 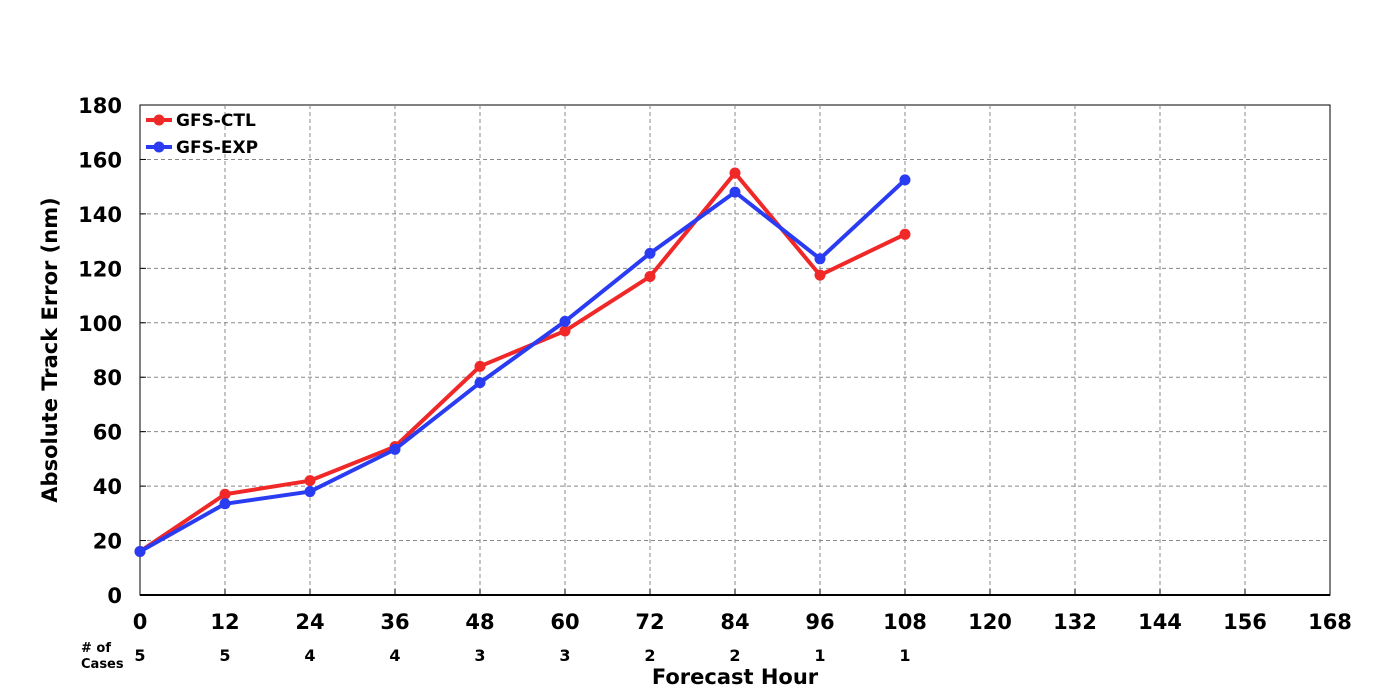 I want to click on y-tick-label: 100, so click(x=100, y=324).